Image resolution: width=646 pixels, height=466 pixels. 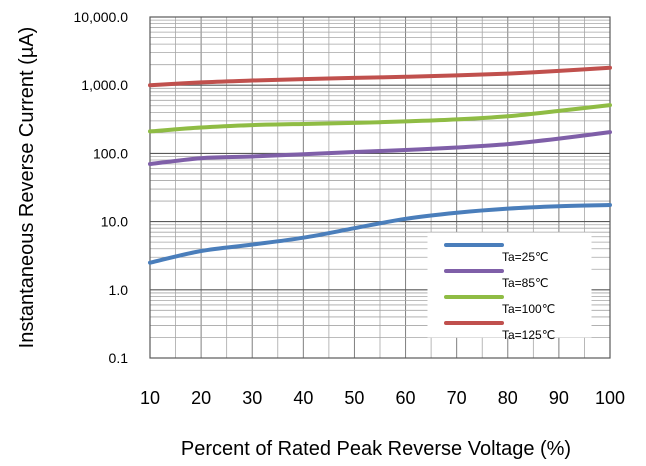 What do you see at coordinates (406, 398) in the screenshot?
I see `x-tick-label: 60` at bounding box center [406, 398].